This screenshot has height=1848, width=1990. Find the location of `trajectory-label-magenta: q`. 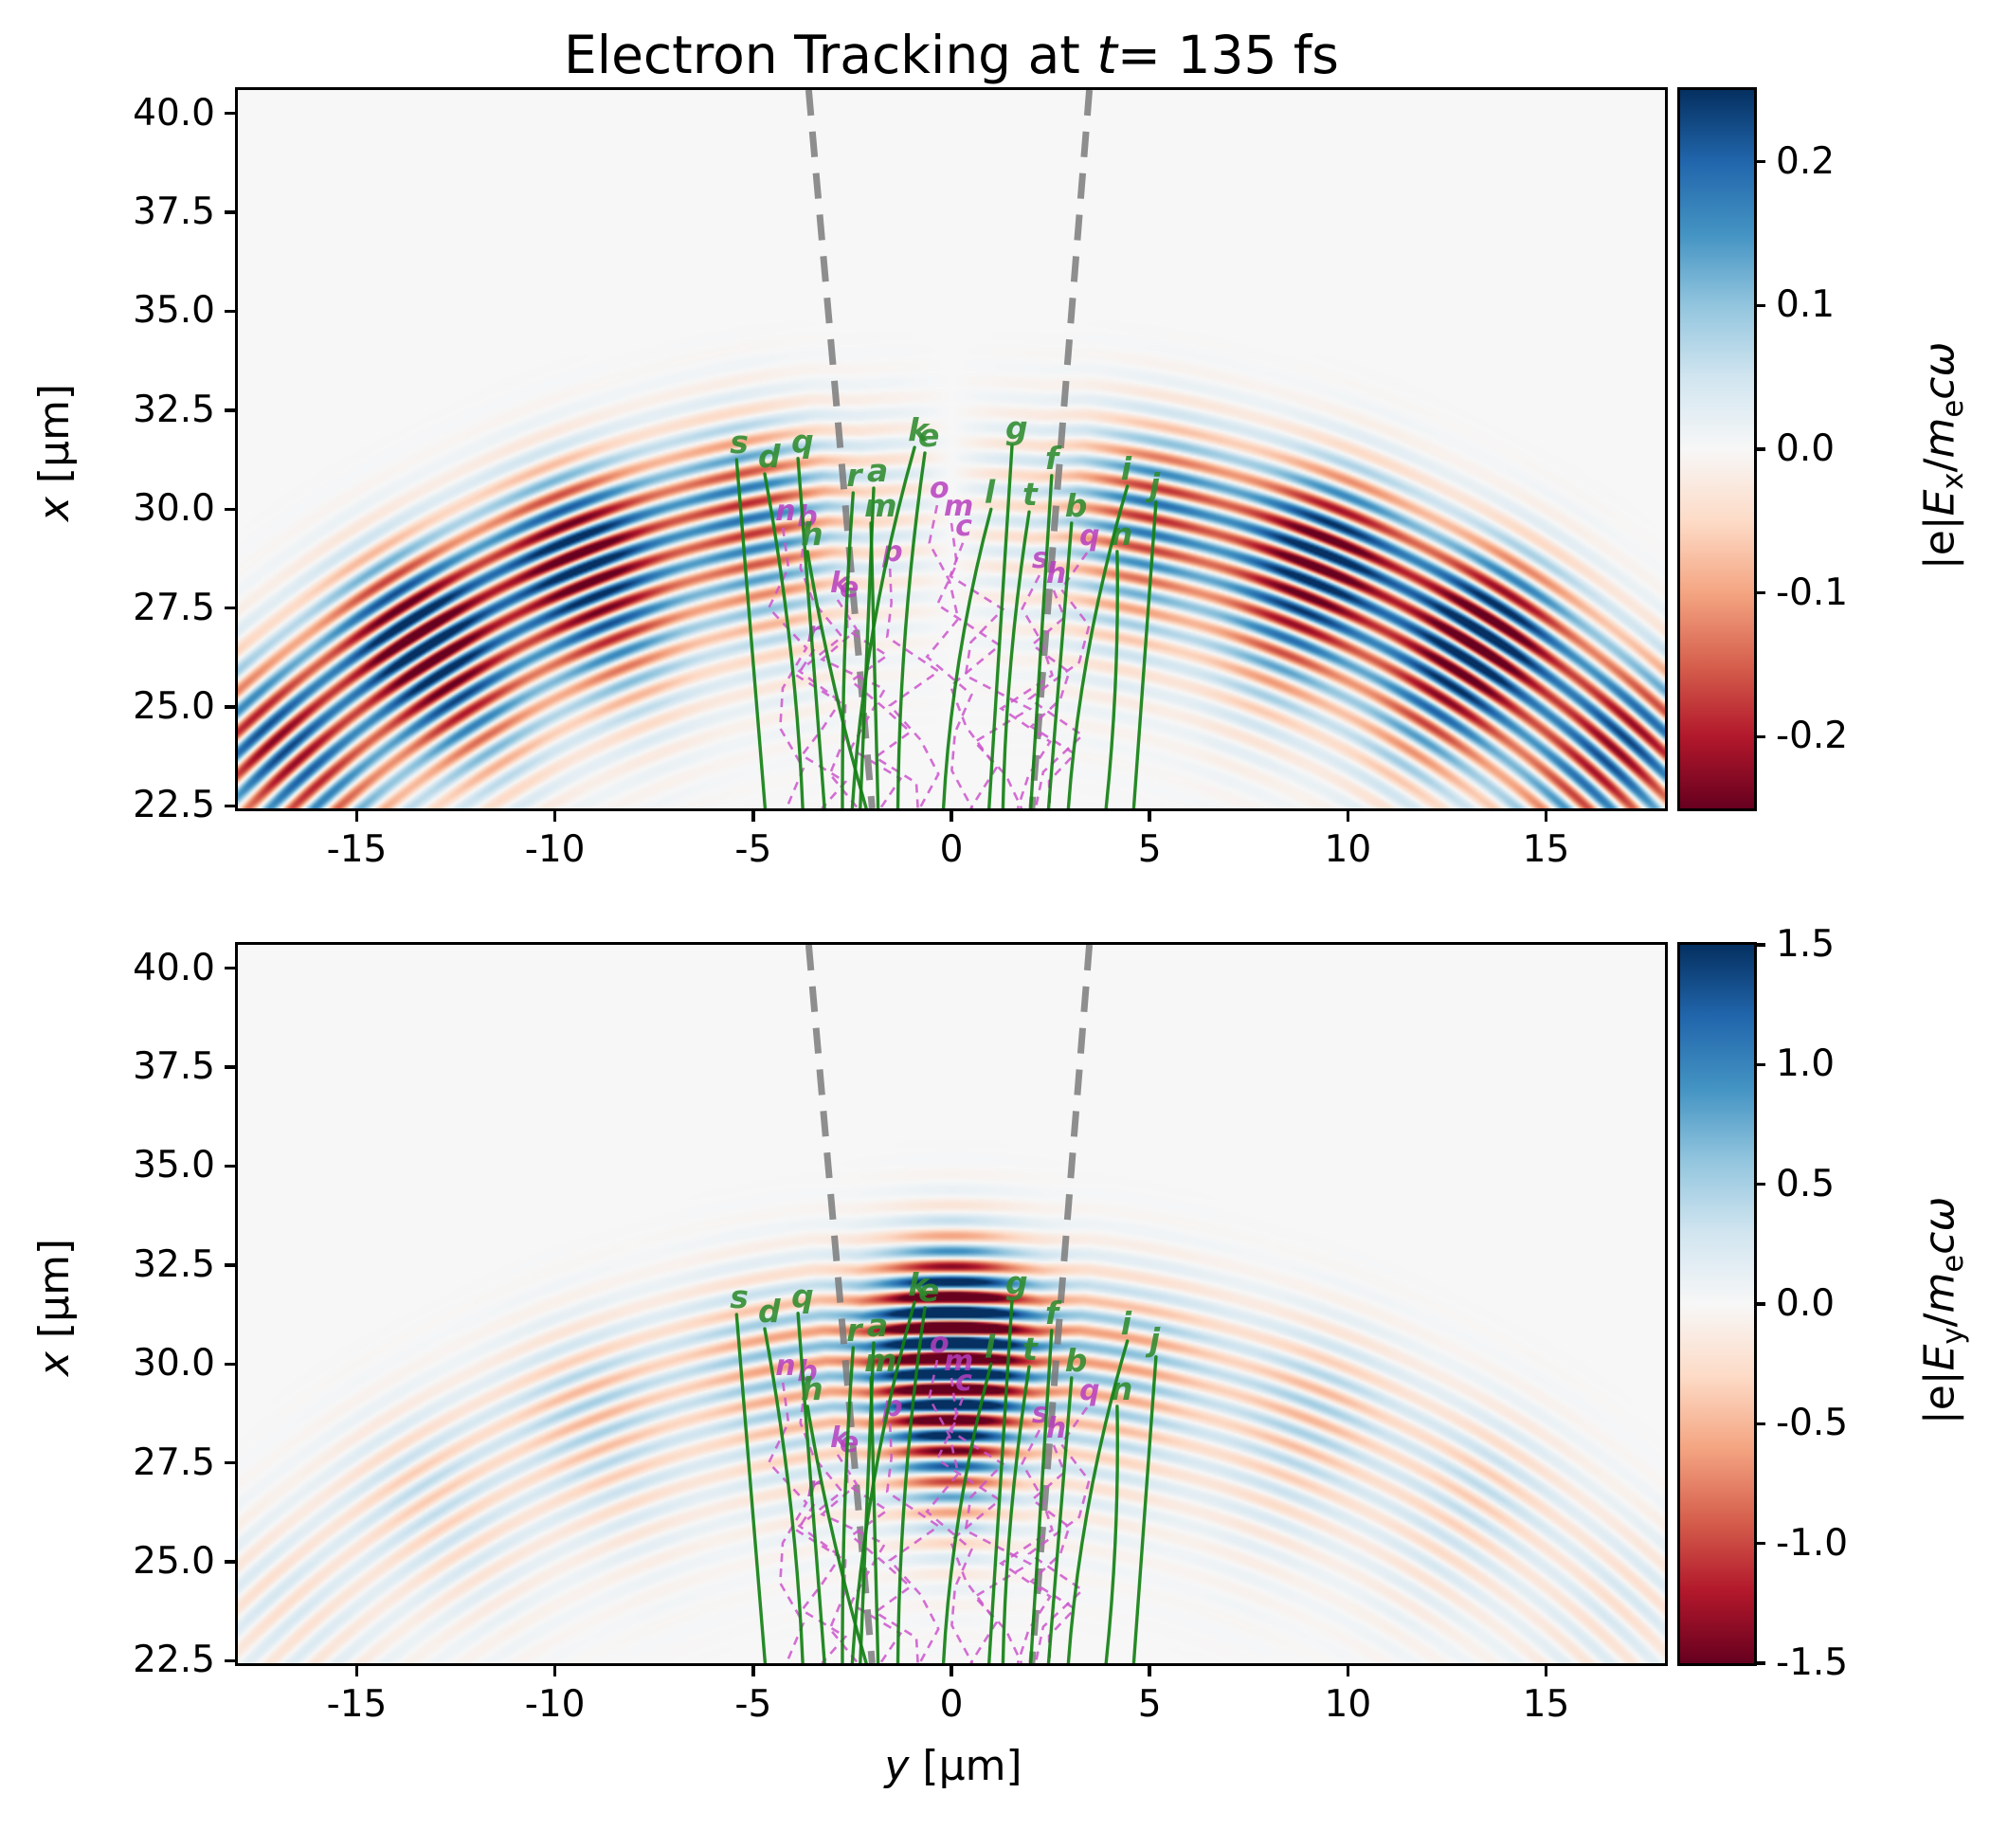

trajectory-label-magenta: q is located at coordinates (1089, 1391).